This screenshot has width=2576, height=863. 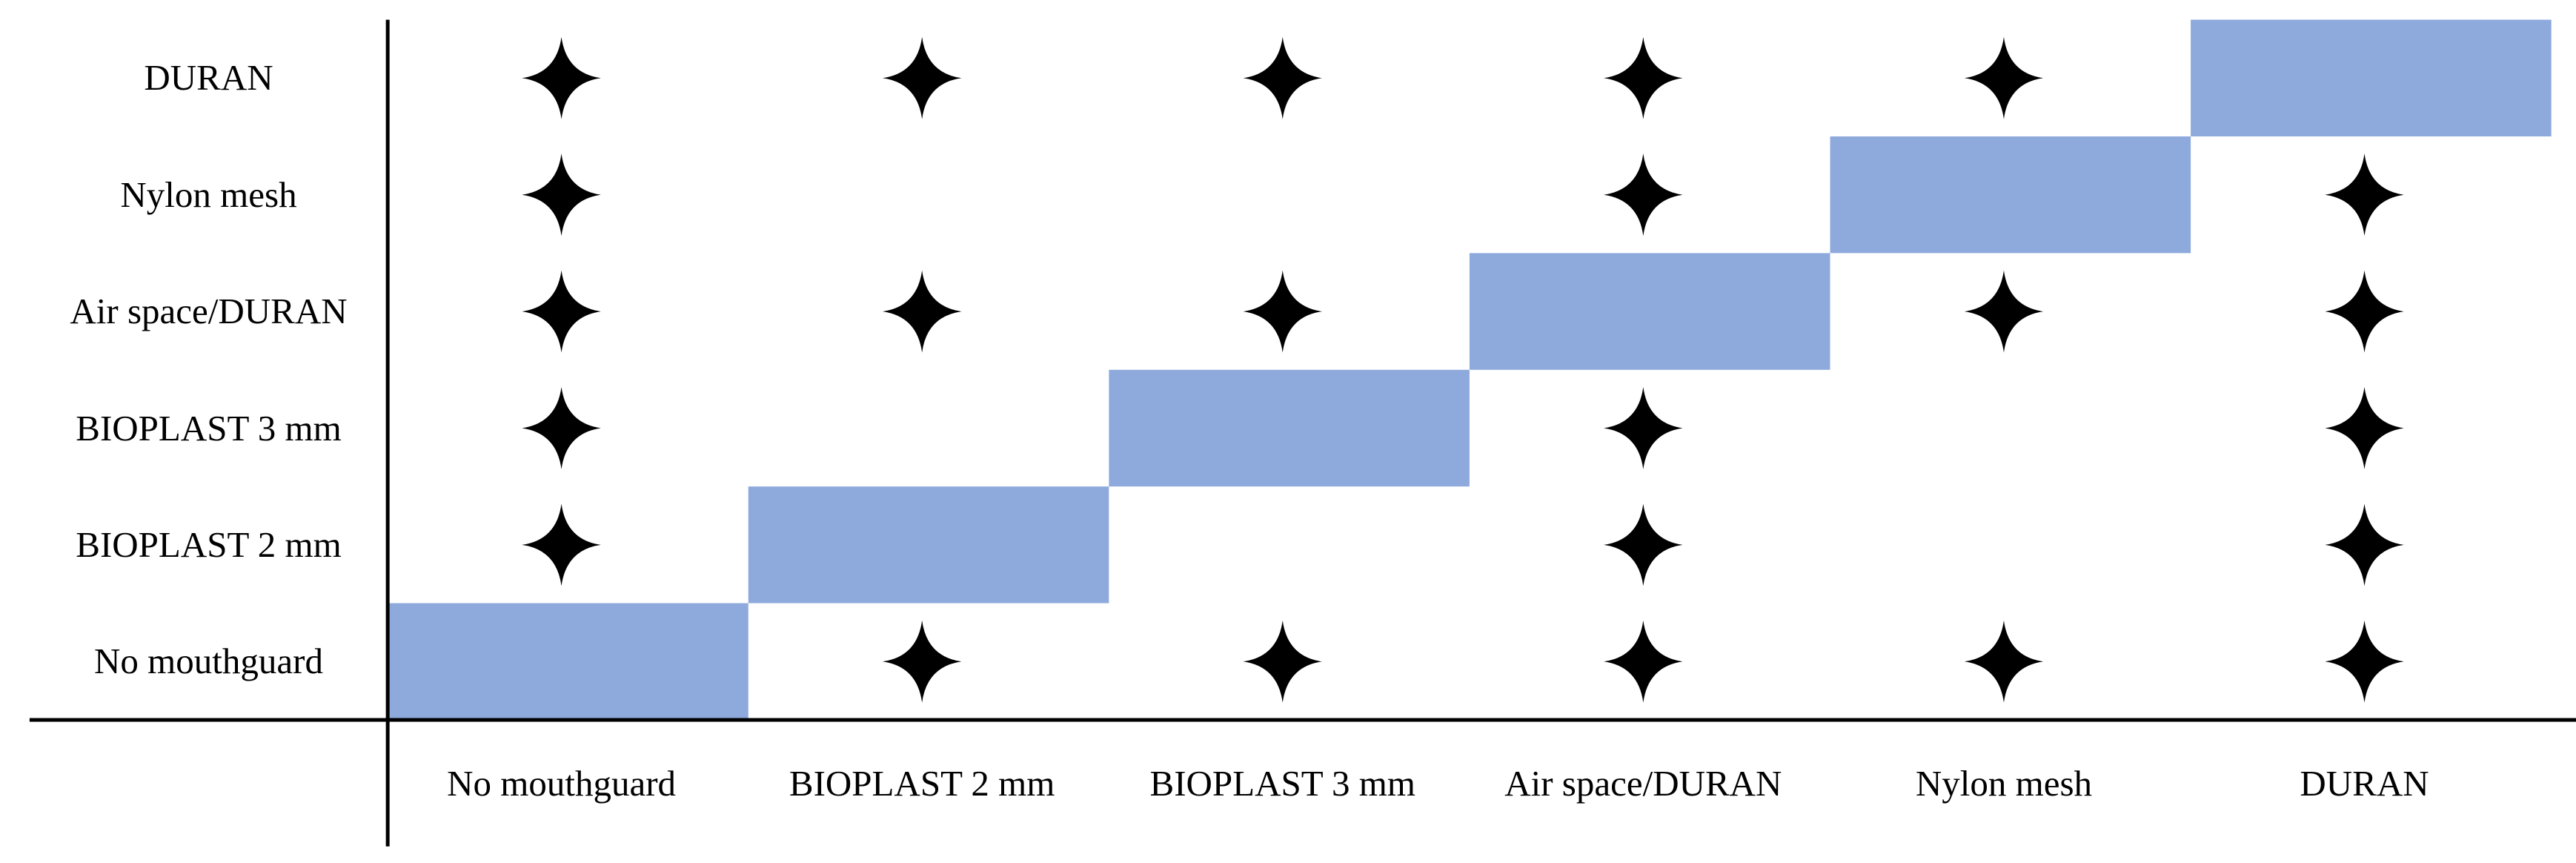 What do you see at coordinates (2004, 783) in the screenshot?
I see `column-label: Nylon mesh` at bounding box center [2004, 783].